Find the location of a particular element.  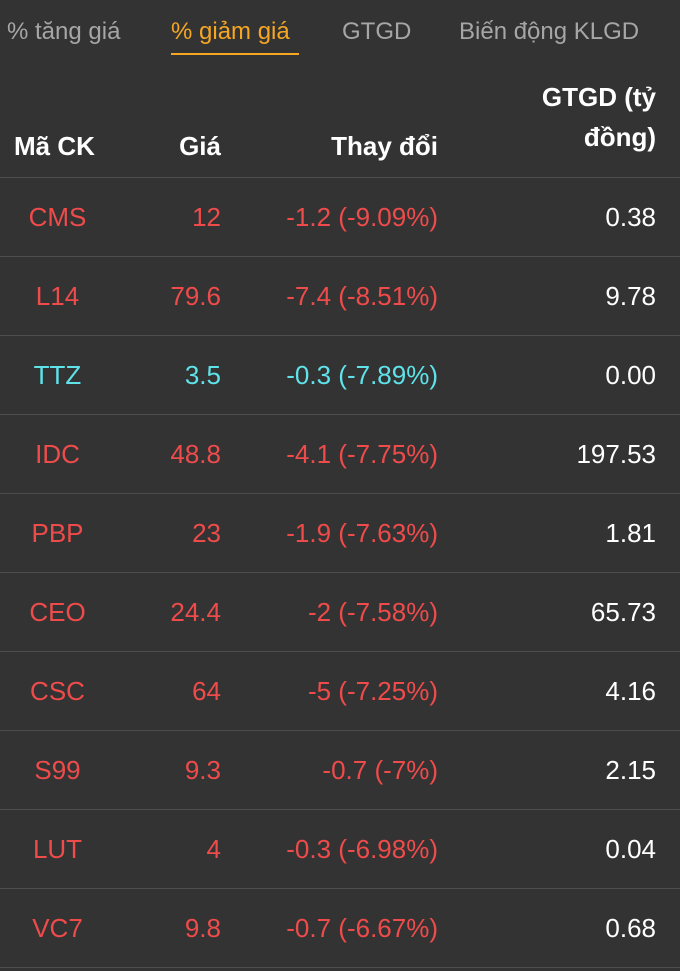

row-change: -0.3 (-7.89%) is located at coordinates (362, 375).